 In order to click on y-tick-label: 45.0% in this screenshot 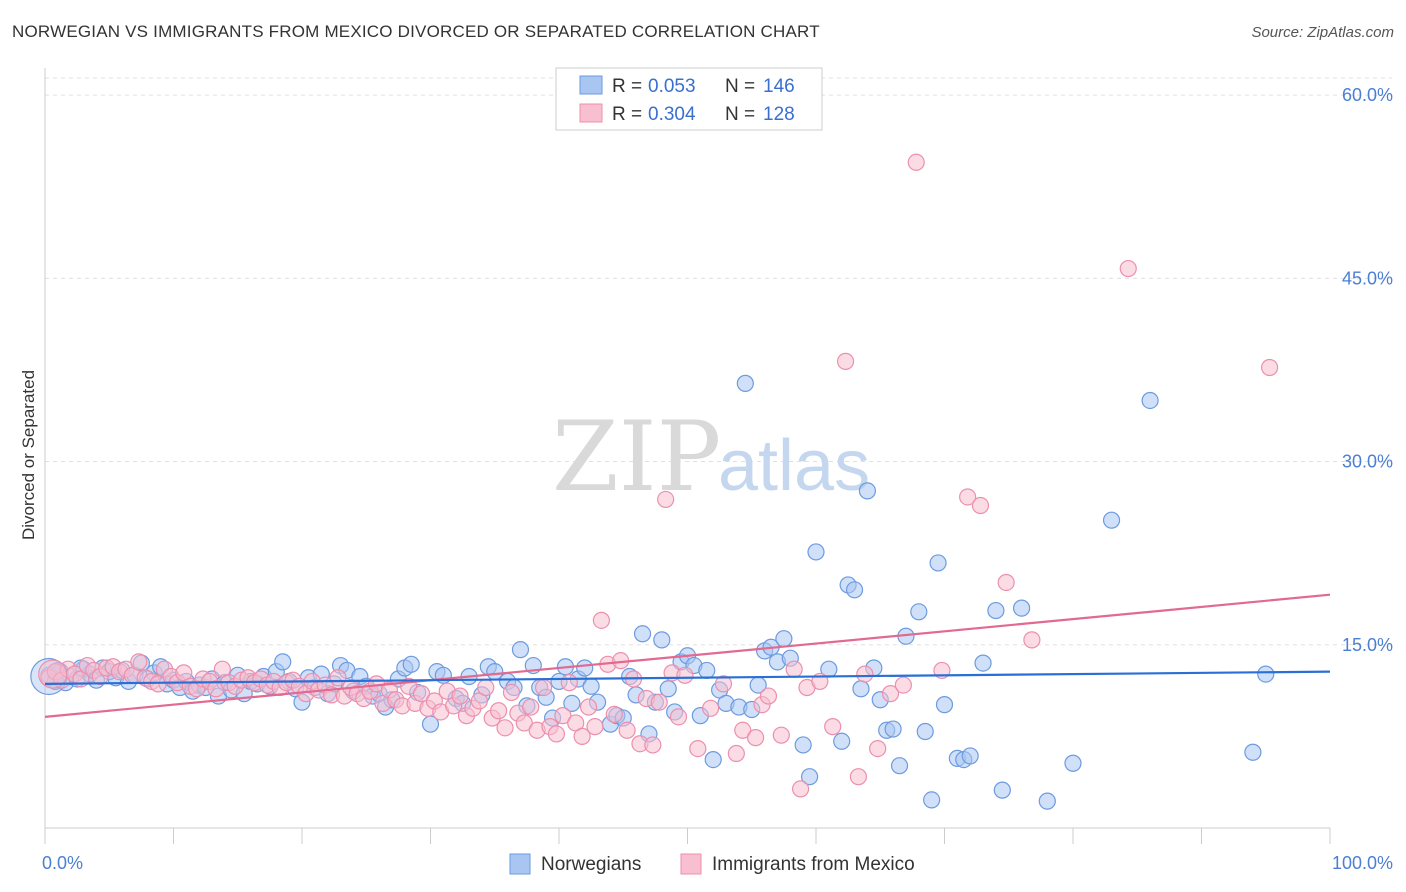, I will do `click(1367, 278)`.